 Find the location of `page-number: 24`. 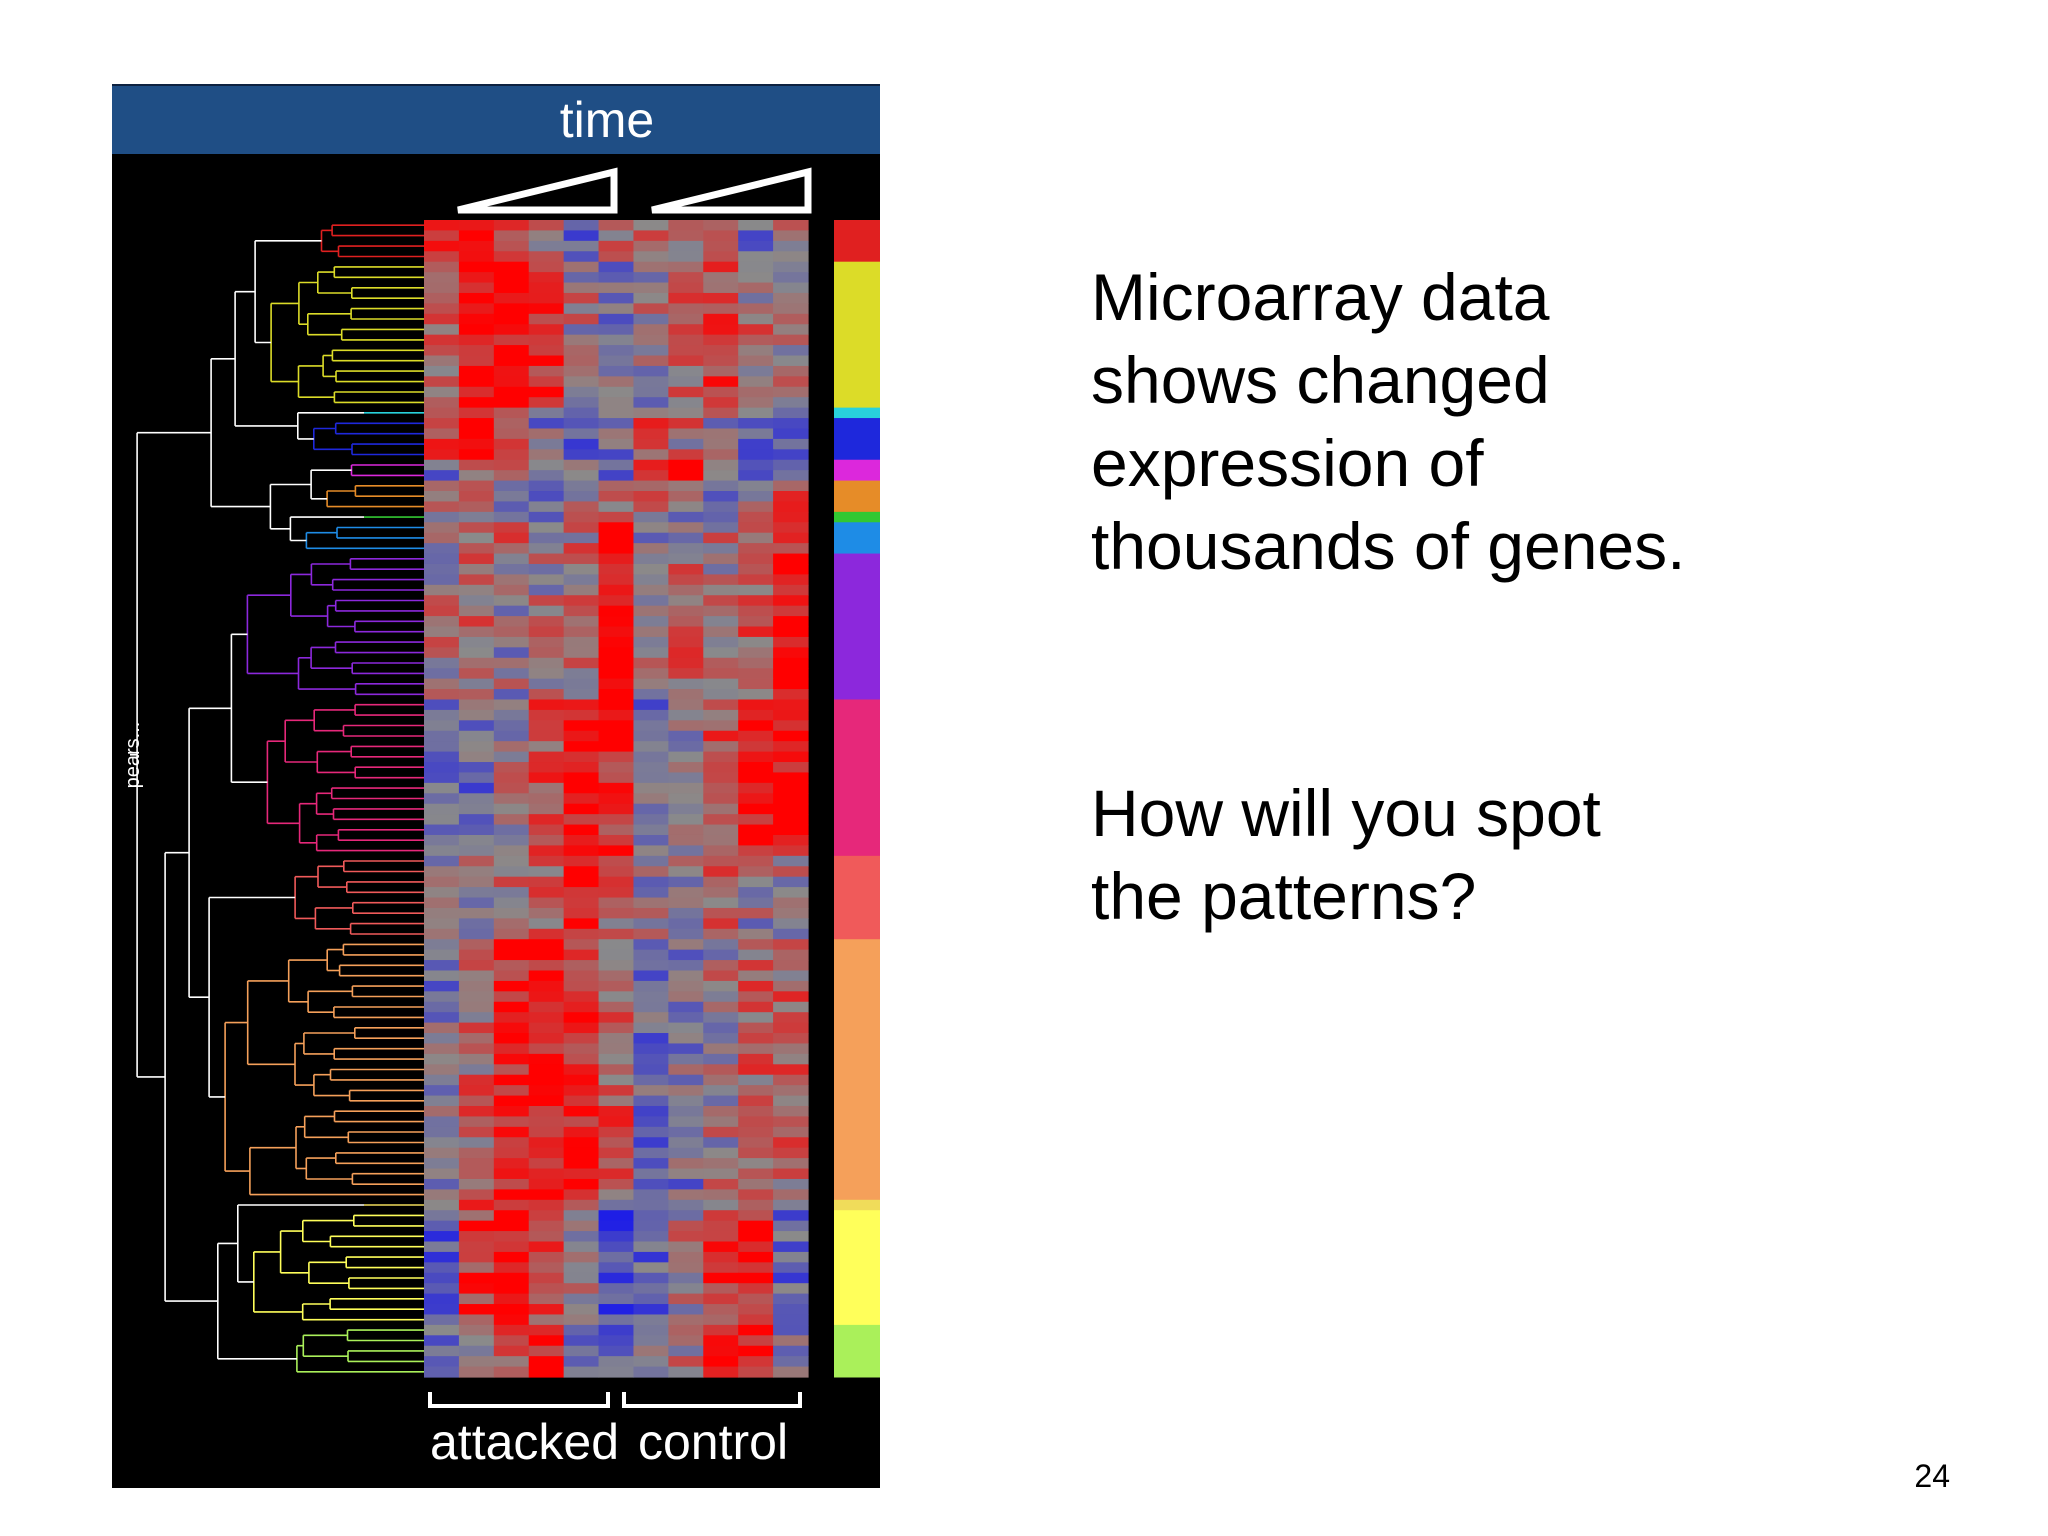

page-number: 24 is located at coordinates (1932, 1476).